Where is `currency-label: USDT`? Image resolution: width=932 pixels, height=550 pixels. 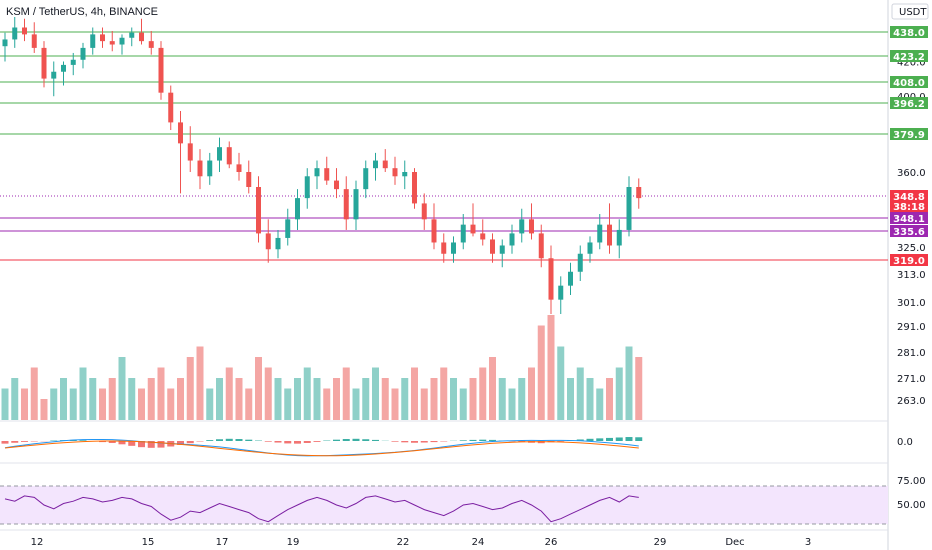 currency-label: USDT is located at coordinates (913, 12).